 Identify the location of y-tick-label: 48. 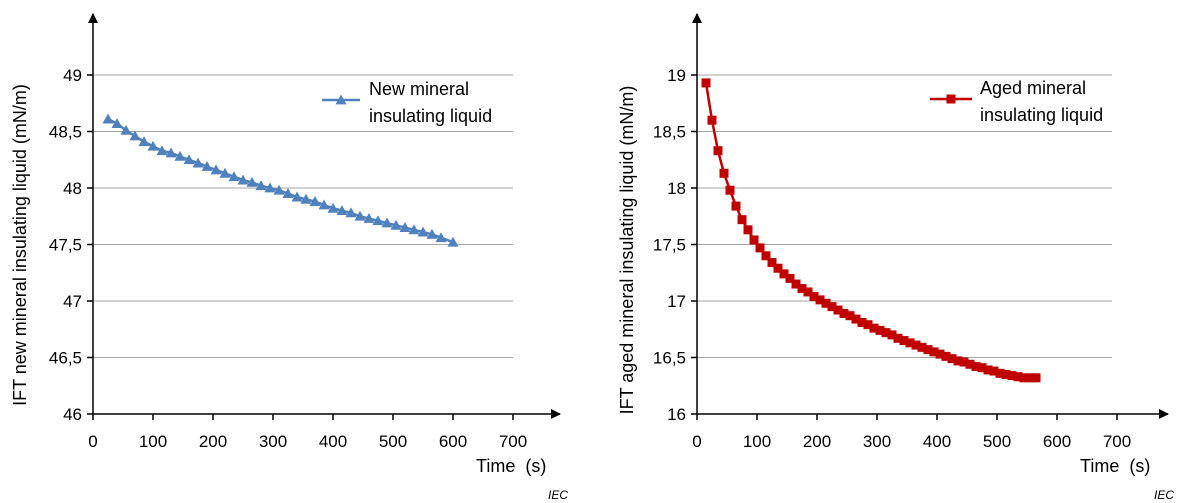
(72, 188).